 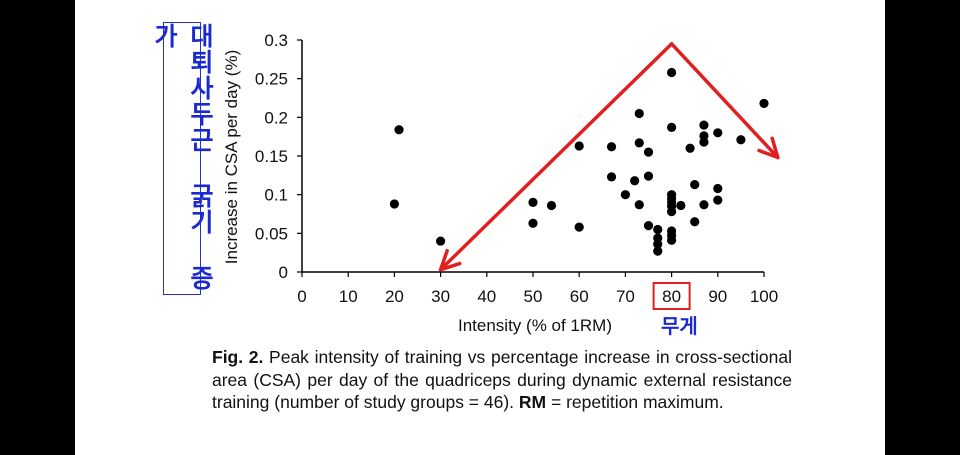 What do you see at coordinates (231, 157) in the screenshot?
I see `y-axis-label: Increase in CSA per day (%)` at bounding box center [231, 157].